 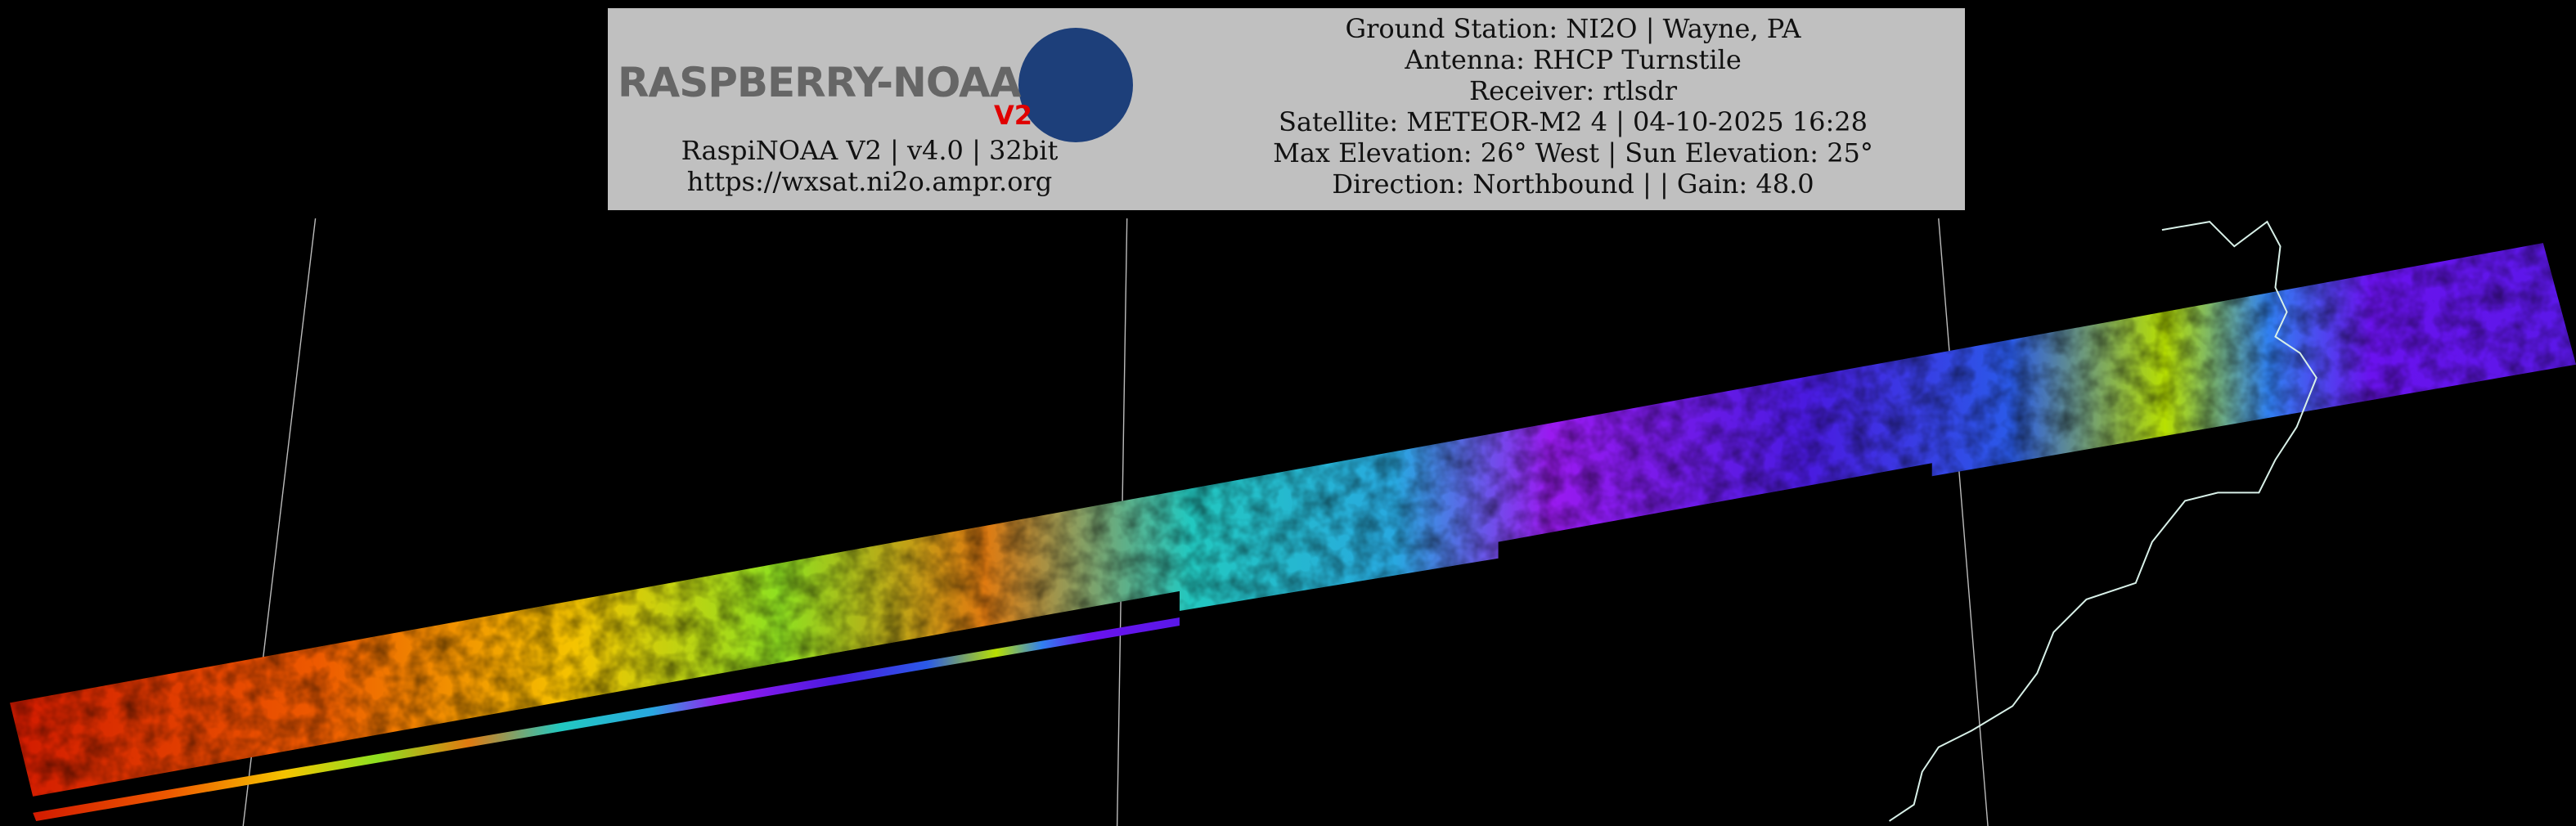 I want to click on swath-strip, so click(x=606, y=719).